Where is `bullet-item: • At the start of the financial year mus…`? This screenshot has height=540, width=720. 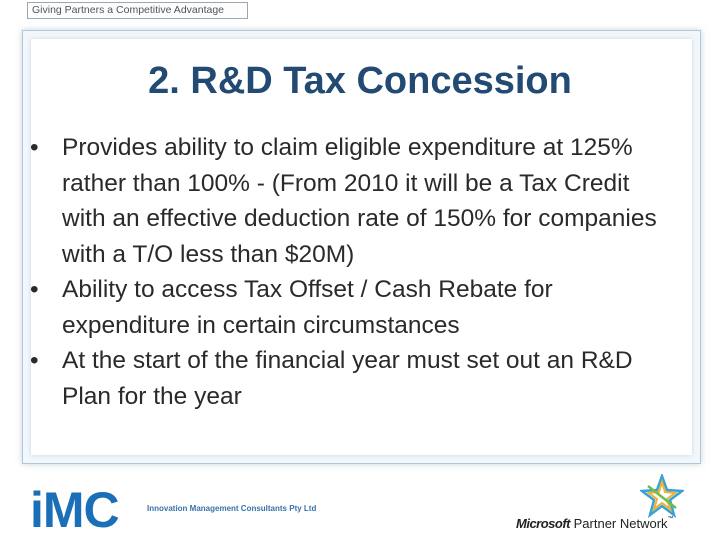 bullet-item: • At the start of the financial year mus… is located at coordinates (350, 378).